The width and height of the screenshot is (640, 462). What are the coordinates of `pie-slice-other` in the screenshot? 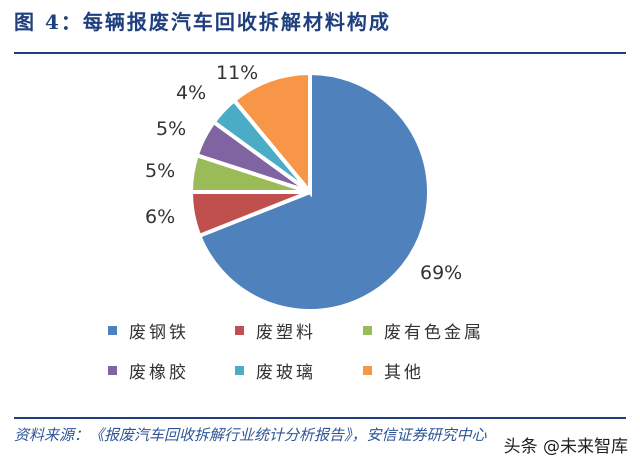 It's located at (271, 134).